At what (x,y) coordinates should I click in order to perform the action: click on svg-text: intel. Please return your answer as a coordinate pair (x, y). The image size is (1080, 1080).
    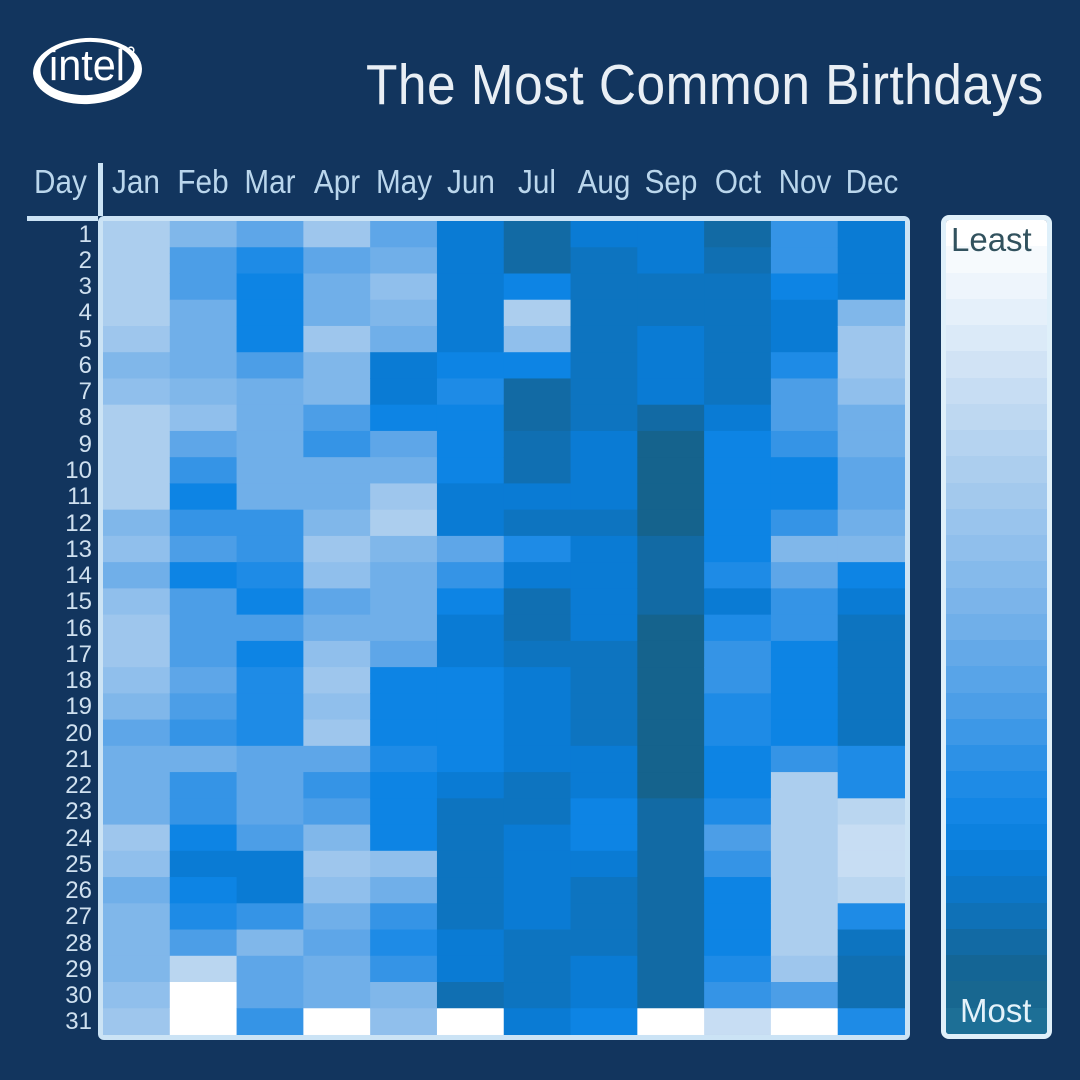
    Looking at the image, I should click on (87, 65).